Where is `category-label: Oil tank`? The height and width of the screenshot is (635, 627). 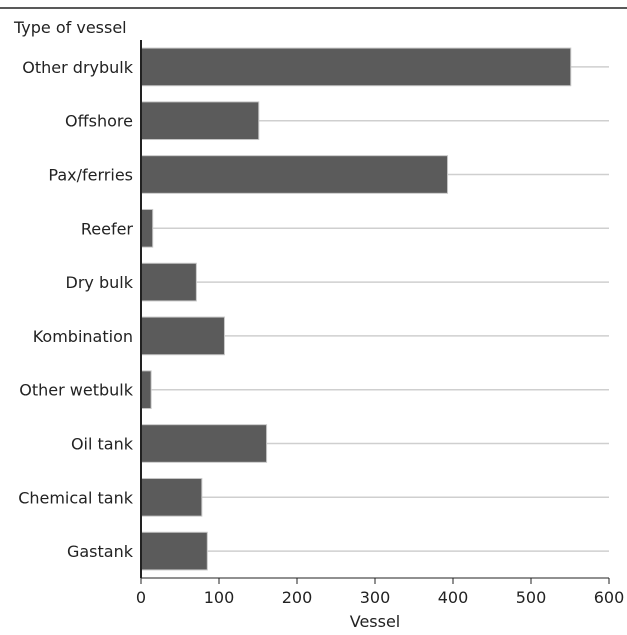 category-label: Oil tank is located at coordinates (102, 444).